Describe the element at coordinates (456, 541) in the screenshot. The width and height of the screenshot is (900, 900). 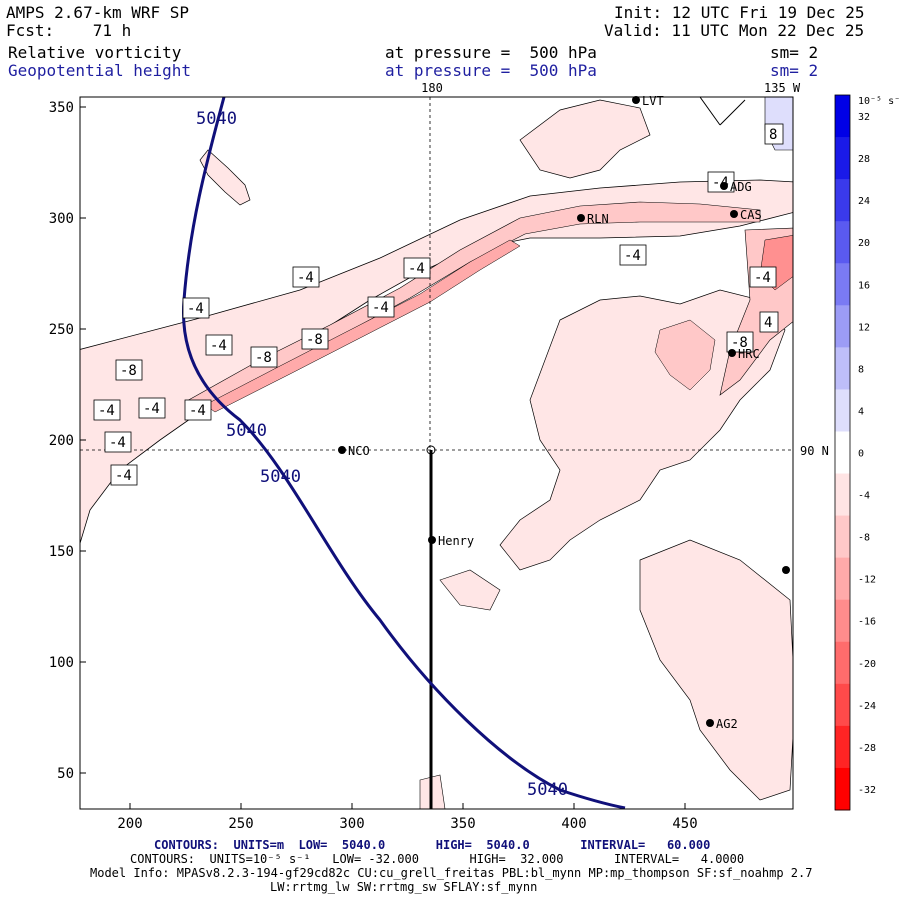
I see `station-label: Henry` at that location.